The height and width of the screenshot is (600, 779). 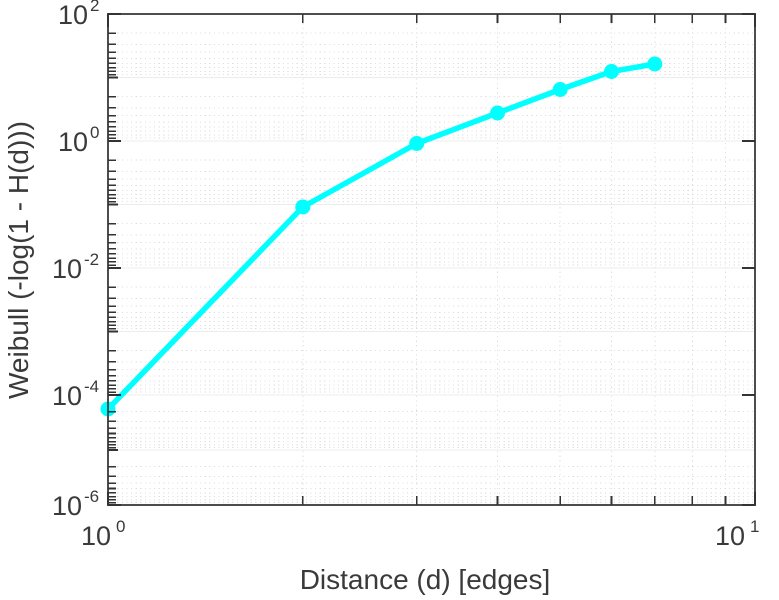 What do you see at coordinates (91, 496) in the screenshot?
I see `y-tick-exponent: -6` at bounding box center [91, 496].